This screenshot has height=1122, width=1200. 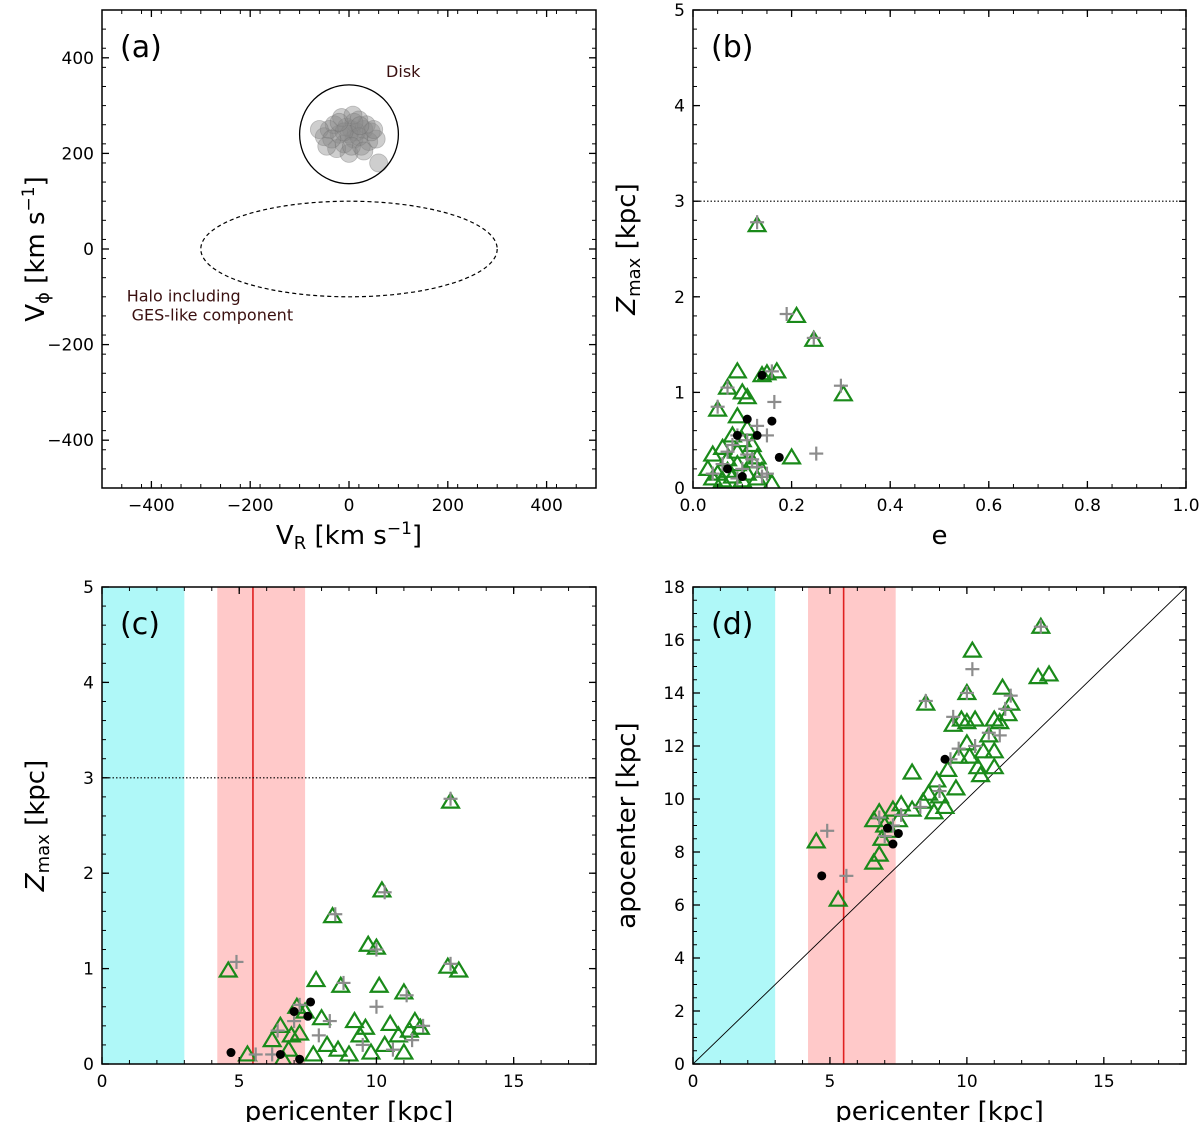 What do you see at coordinates (988, 506) in the screenshot?
I see `x-tick-label: 0.6` at bounding box center [988, 506].